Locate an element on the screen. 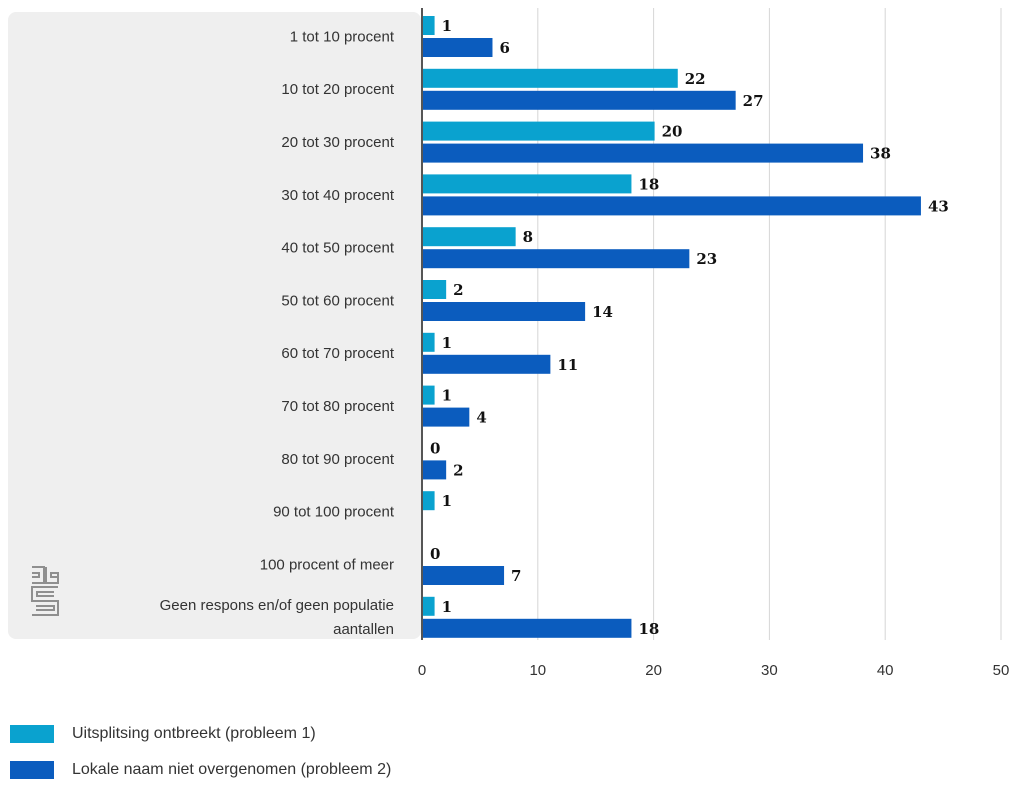 The width and height of the screenshot is (1014, 796). data-label-series-2: 38 is located at coordinates (880, 154).